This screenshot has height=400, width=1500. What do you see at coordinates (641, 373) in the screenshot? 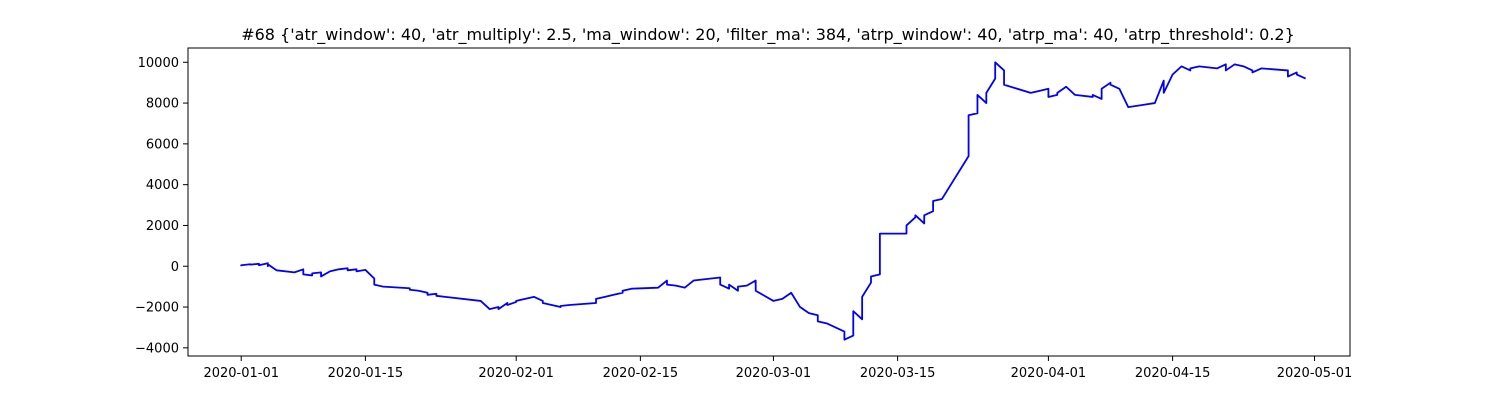
I see `x-tick-label: 2020-02-15` at bounding box center [641, 373].